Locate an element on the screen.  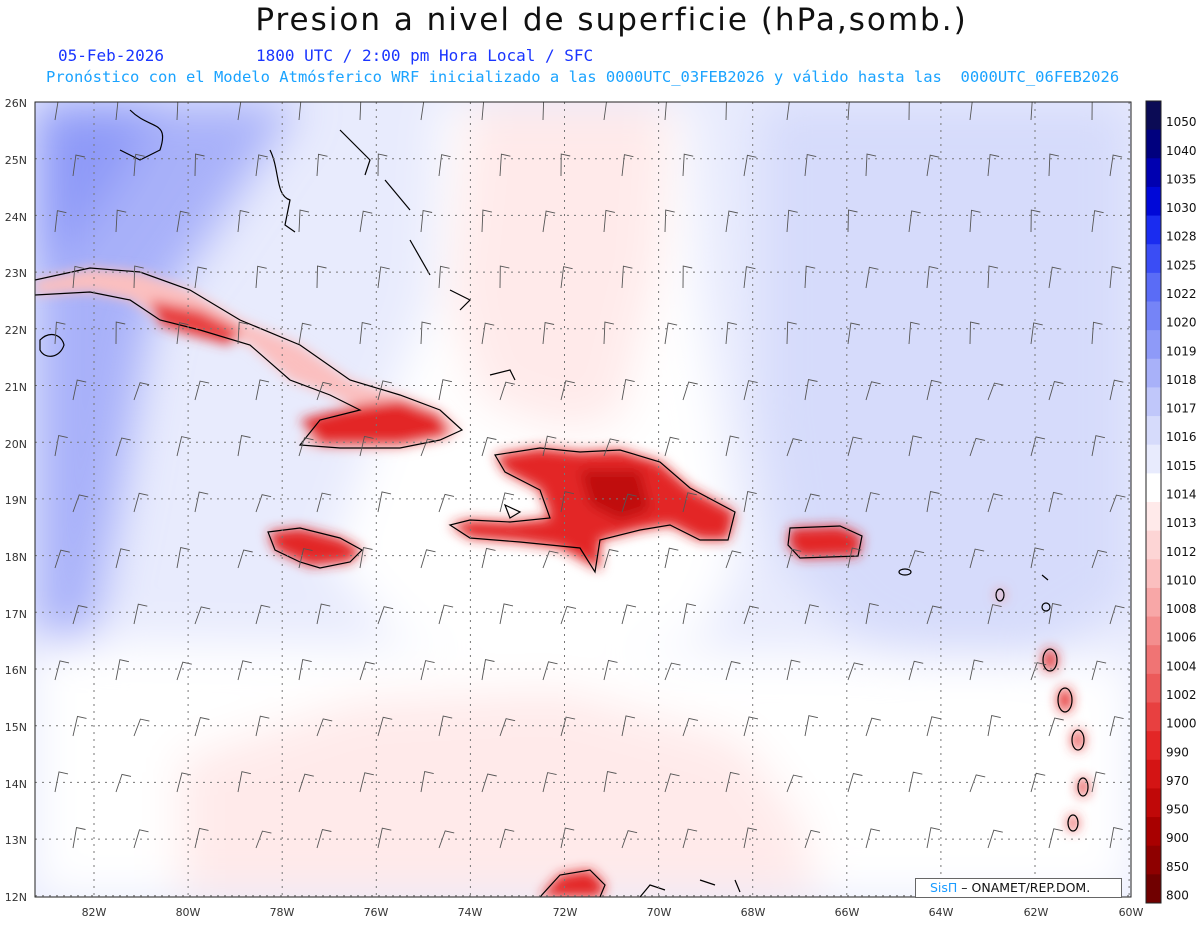
valid-time: 1800 UTC / 2:00 pm Hora Local / SFC is located at coordinates (425, 55).